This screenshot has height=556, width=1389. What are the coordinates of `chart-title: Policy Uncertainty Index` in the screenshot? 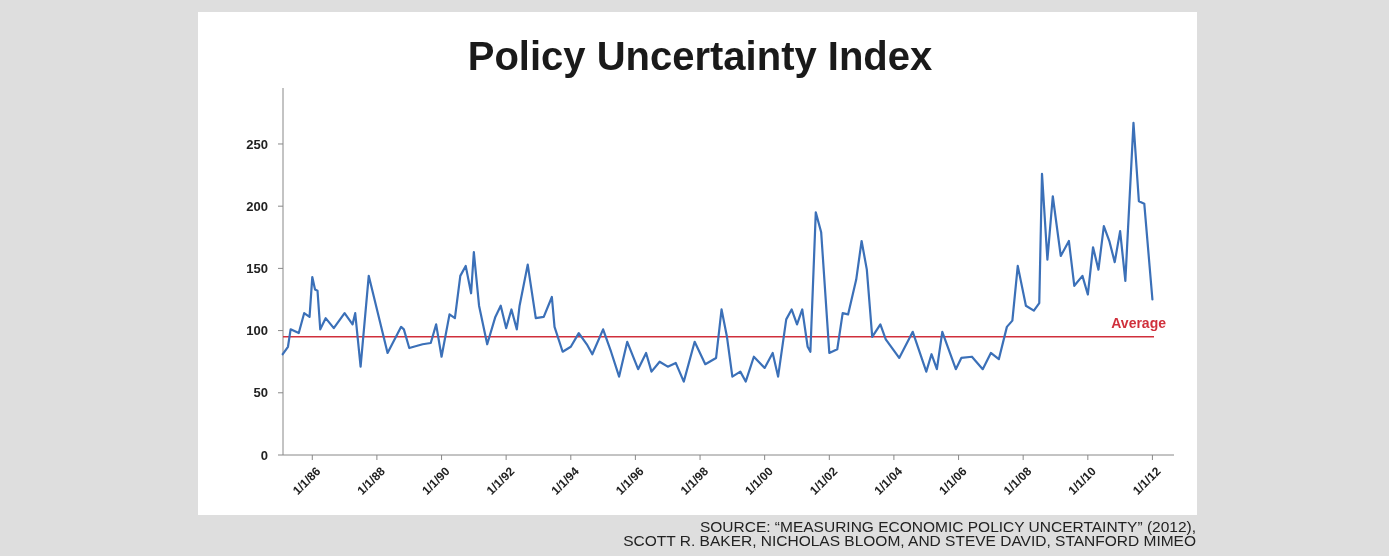 It's located at (700, 56).